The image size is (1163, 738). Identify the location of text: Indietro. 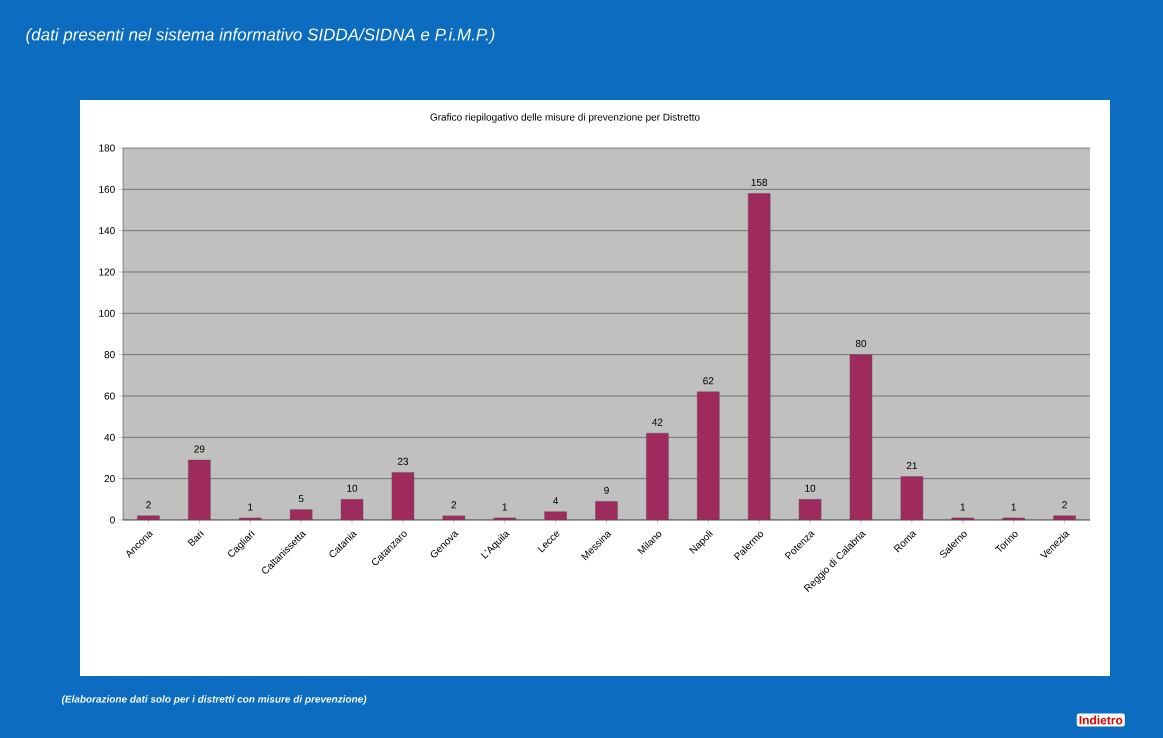
(1101, 720).